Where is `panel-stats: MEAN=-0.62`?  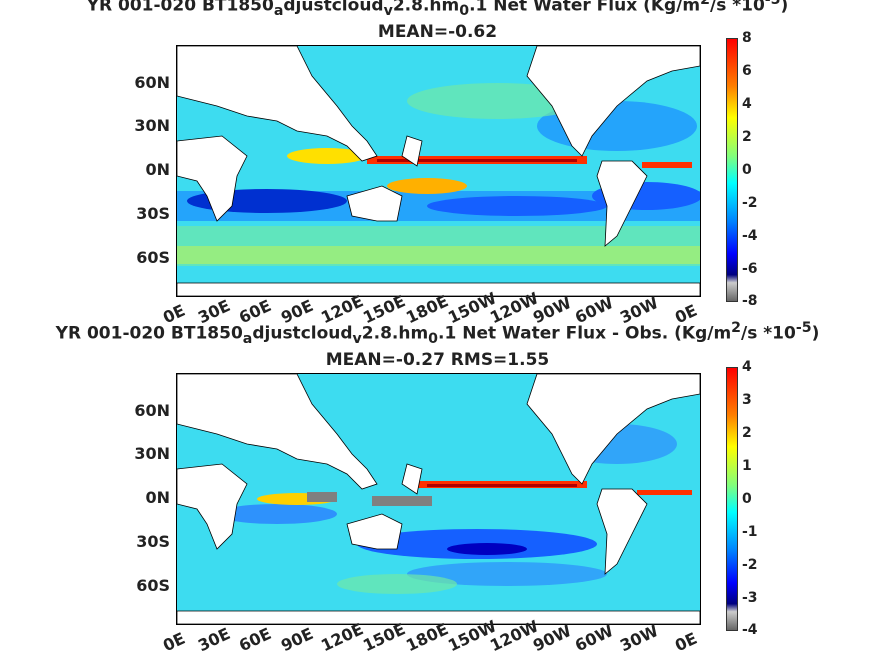
panel-stats: MEAN=-0.62 is located at coordinates (437, 32).